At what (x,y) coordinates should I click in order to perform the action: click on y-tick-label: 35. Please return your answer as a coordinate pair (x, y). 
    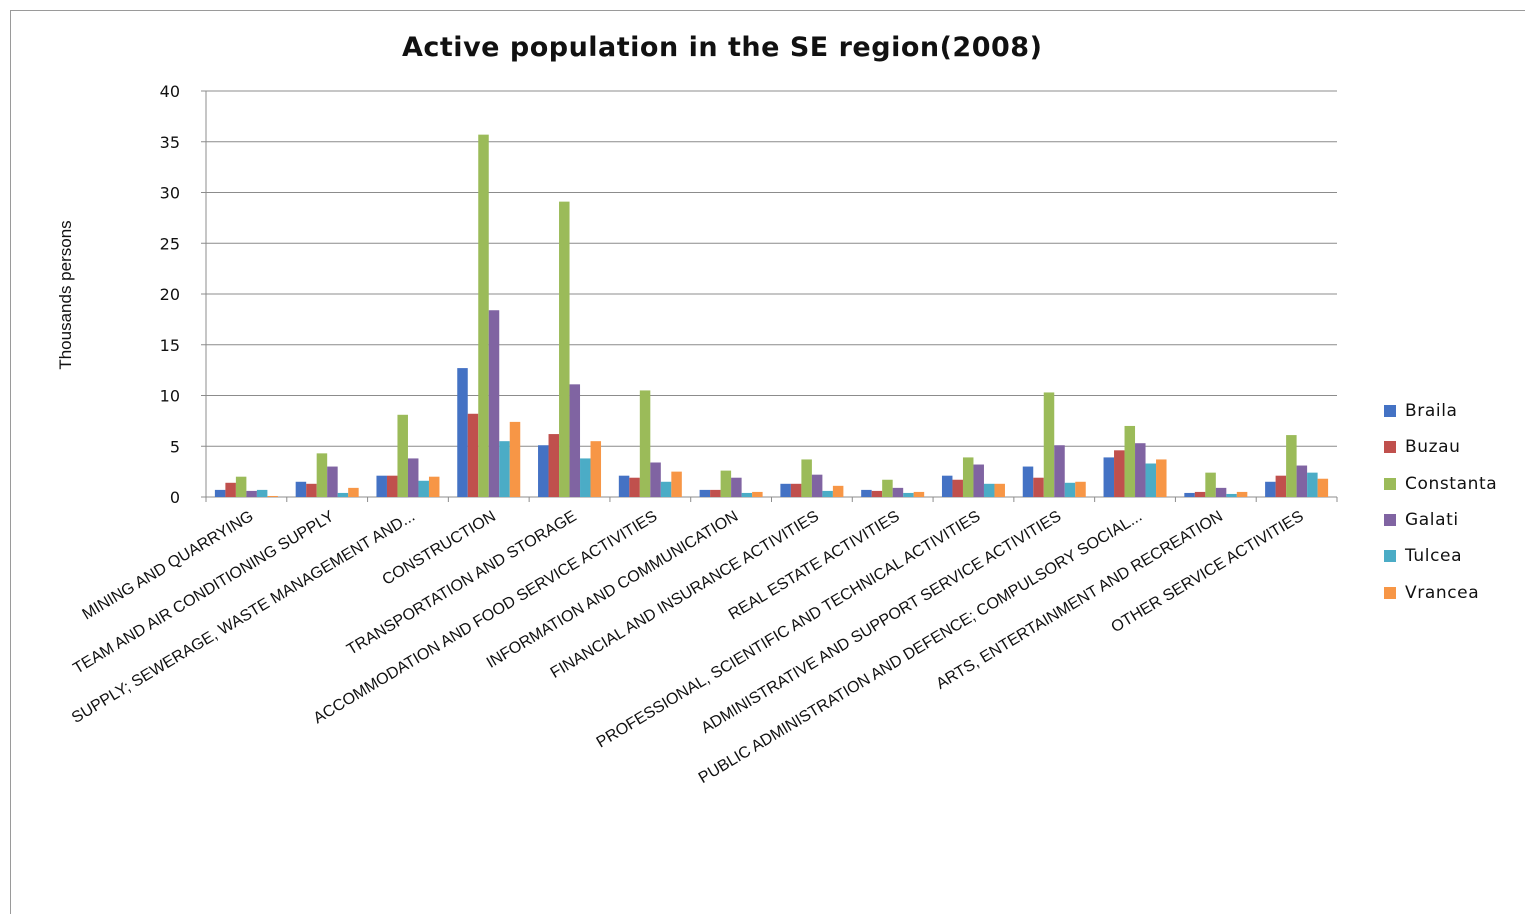
    Looking at the image, I should click on (170, 142).